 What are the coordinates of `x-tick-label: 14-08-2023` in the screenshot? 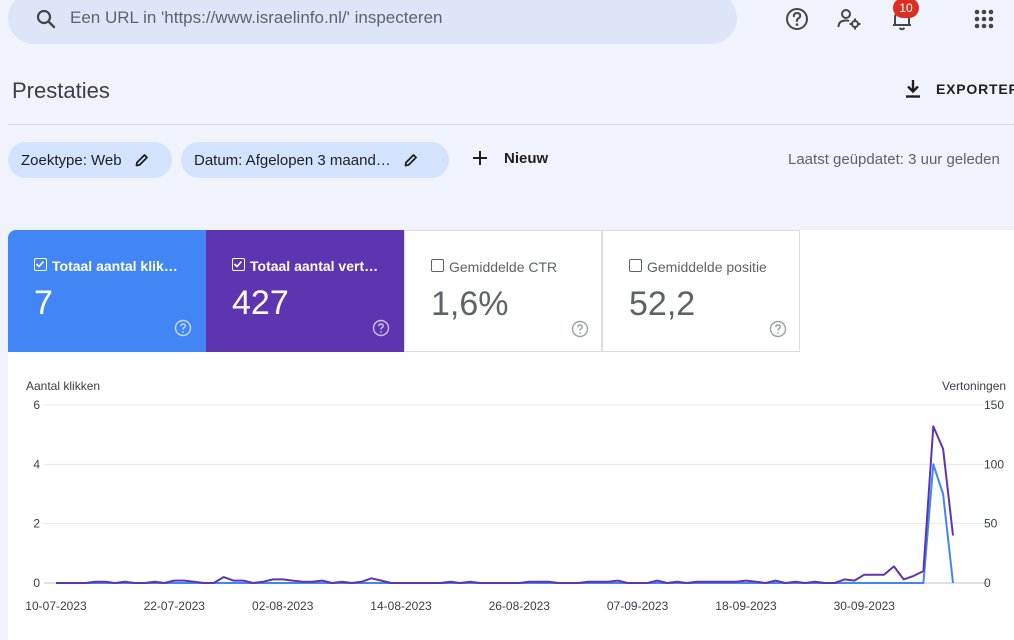 It's located at (401, 606).